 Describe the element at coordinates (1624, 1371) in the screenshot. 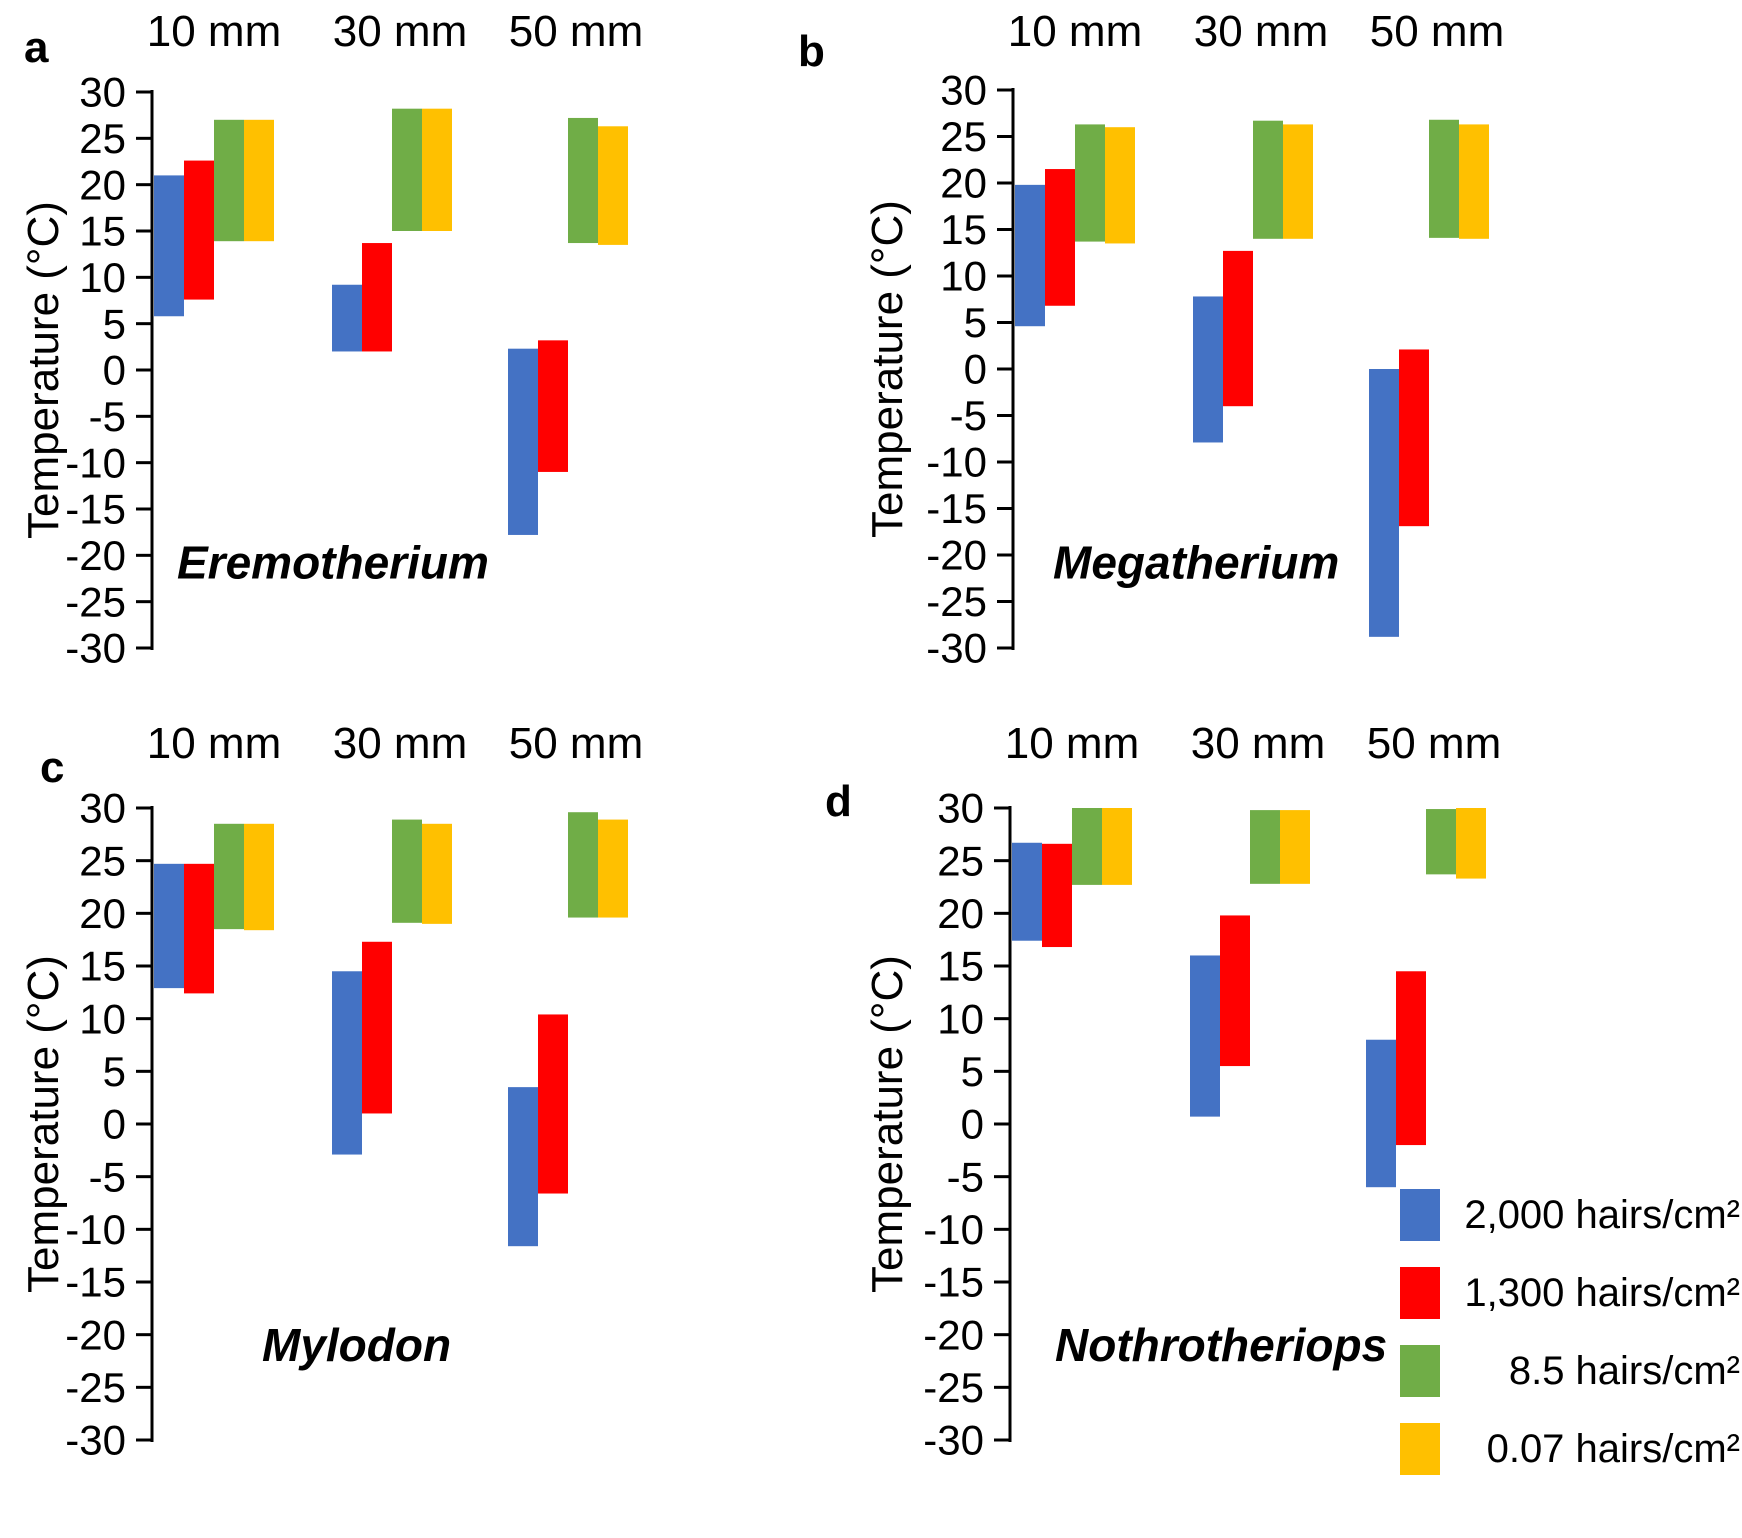

I see `legend-label-8-5: 8.5 hairs/cm²` at that location.